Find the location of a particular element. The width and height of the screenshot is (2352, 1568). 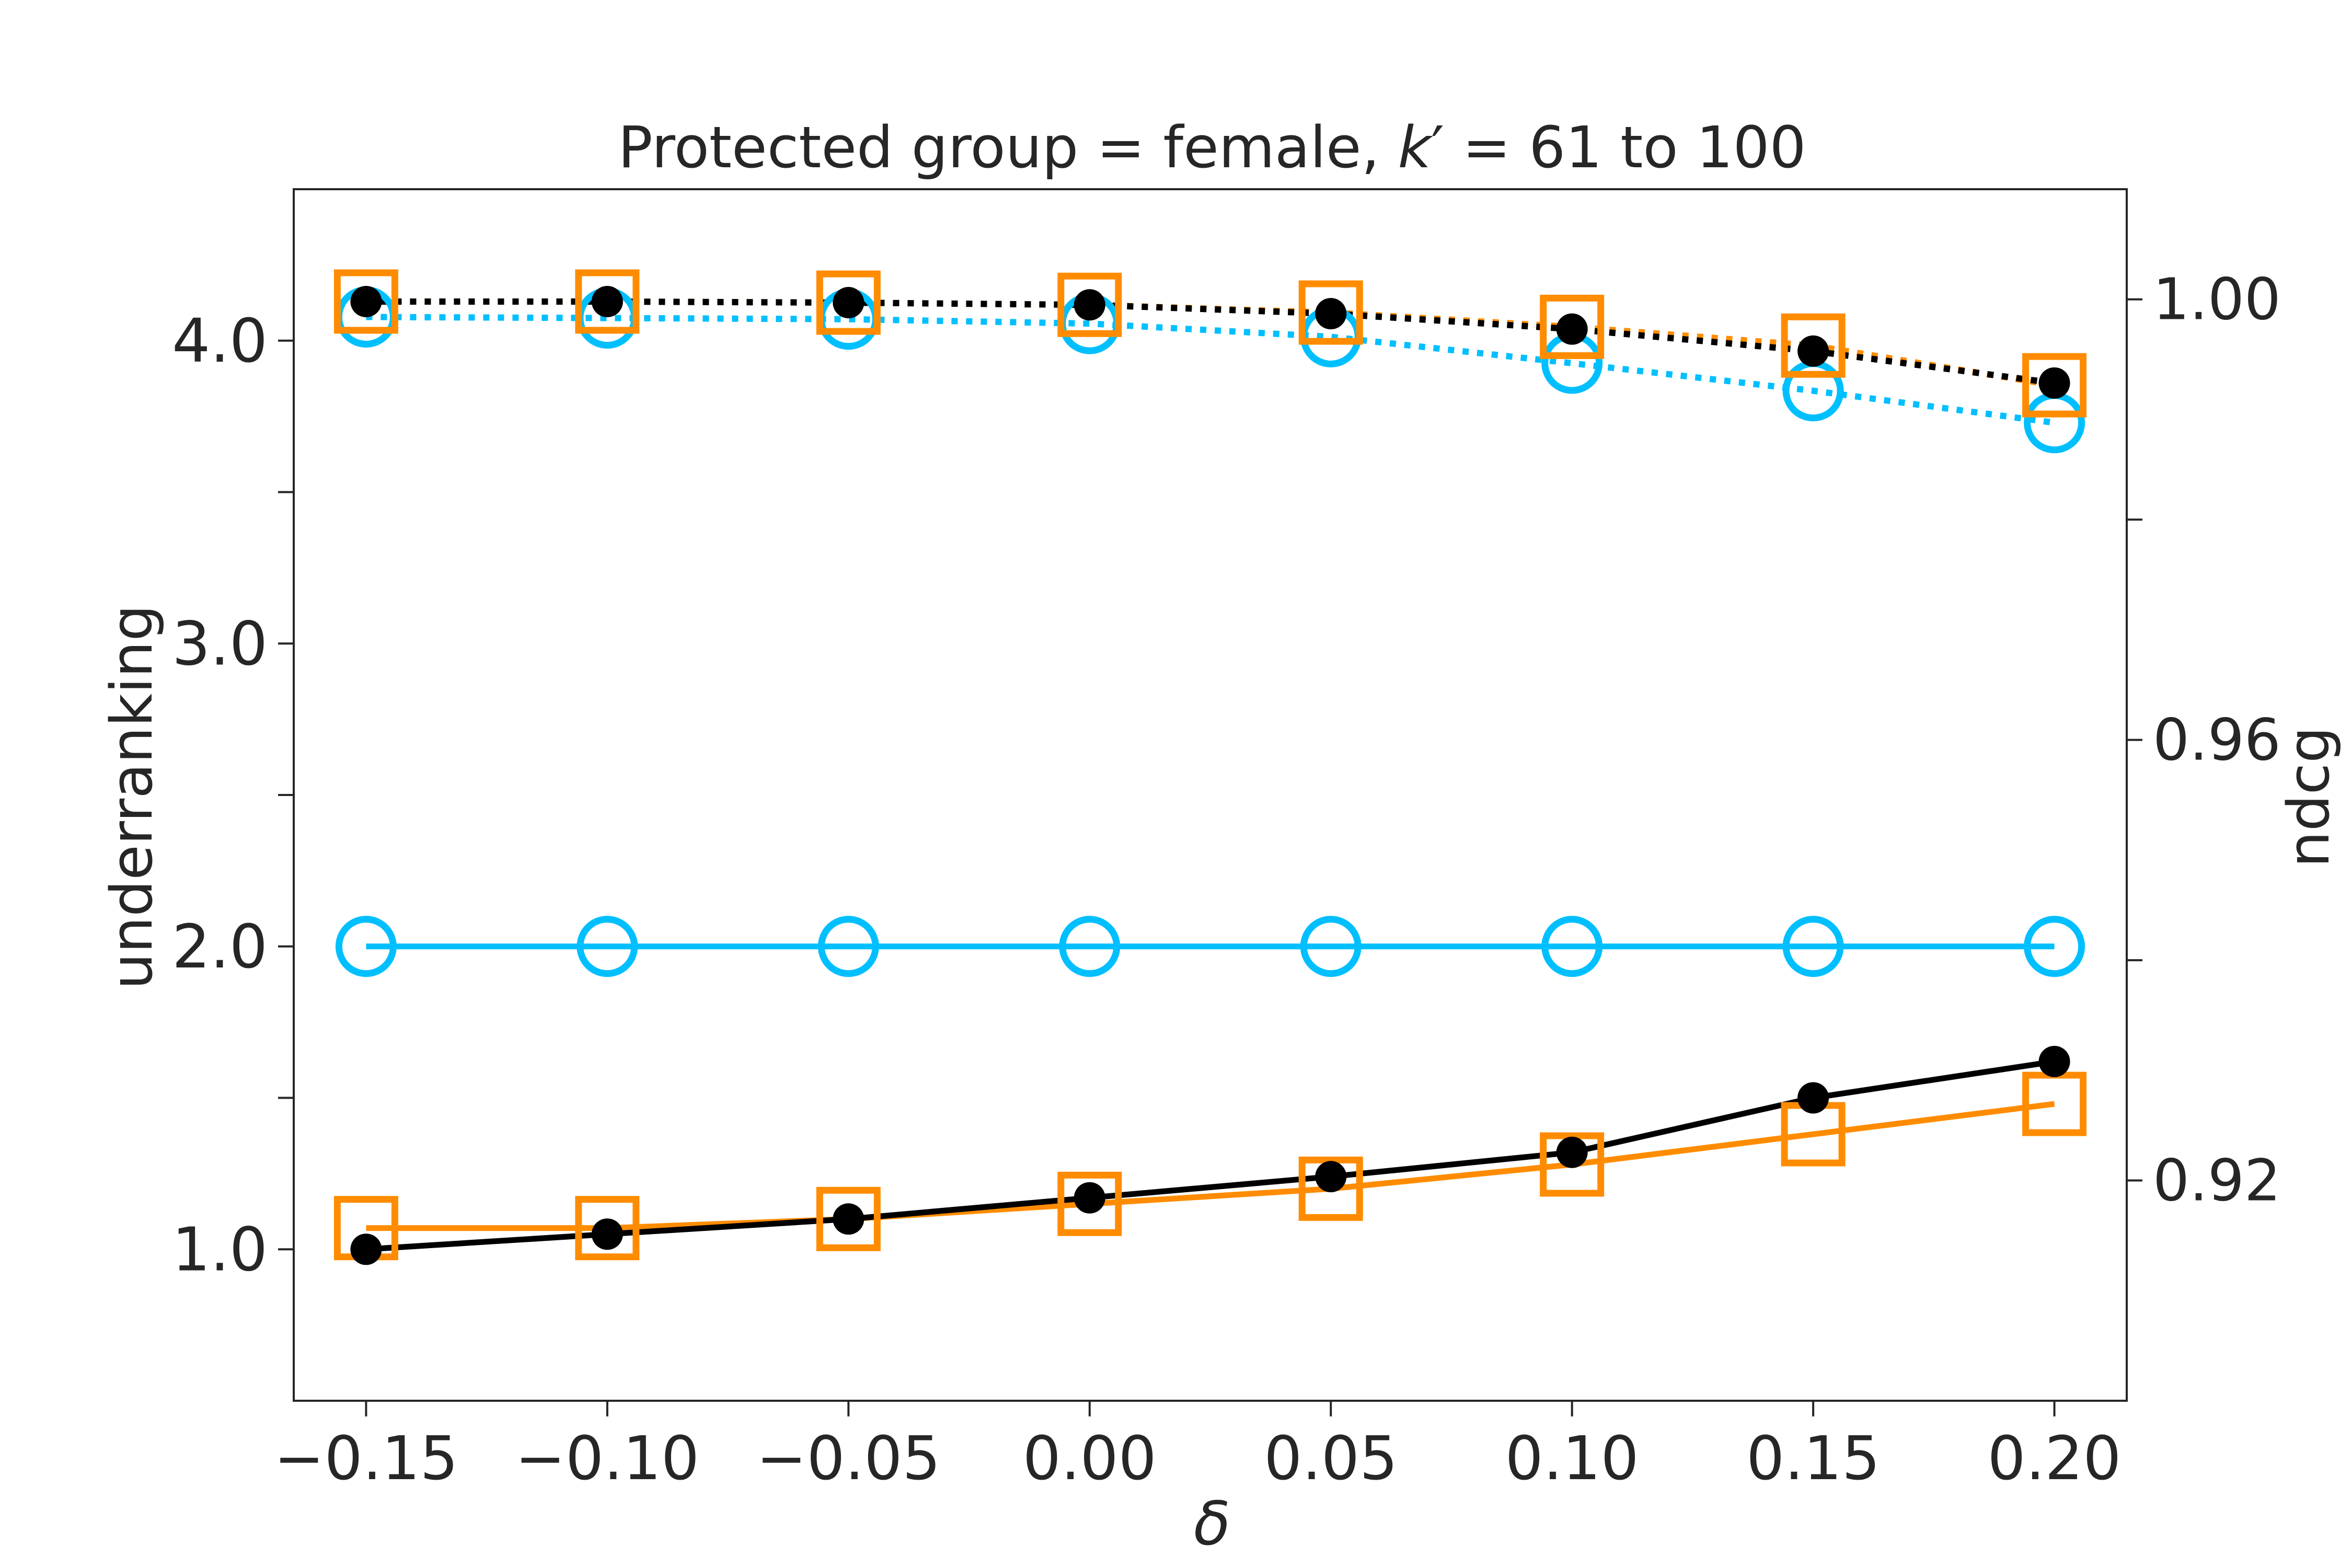

series-5-line is located at coordinates (1210, 342).